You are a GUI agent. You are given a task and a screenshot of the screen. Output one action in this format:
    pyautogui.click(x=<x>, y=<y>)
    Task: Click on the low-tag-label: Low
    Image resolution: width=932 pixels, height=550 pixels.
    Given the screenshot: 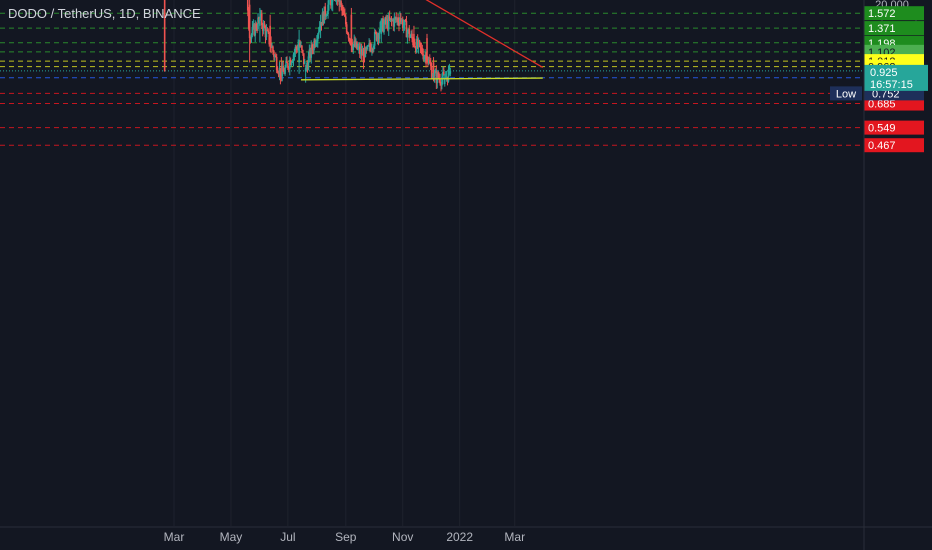 What is the action you would take?
    pyautogui.click(x=846, y=94)
    